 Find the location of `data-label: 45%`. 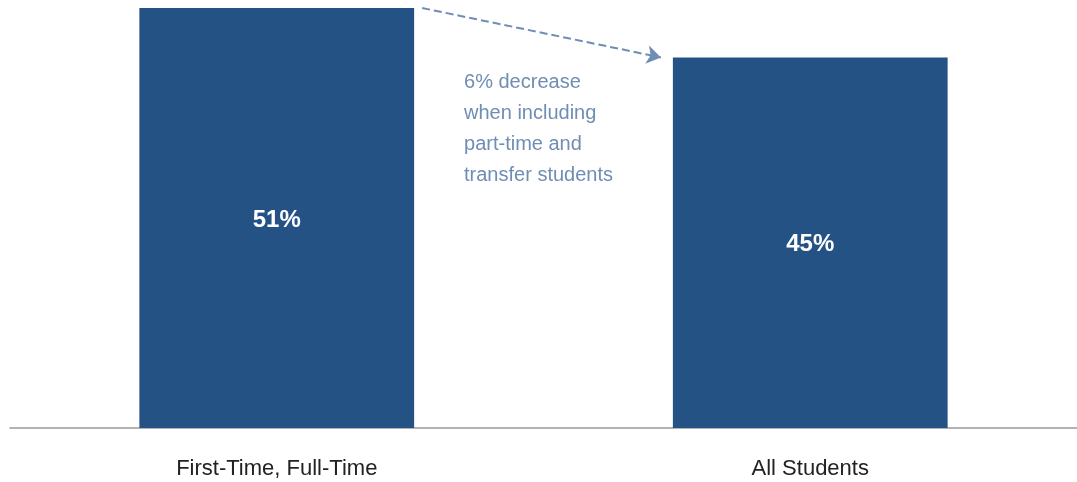

data-label: 45% is located at coordinates (810, 243).